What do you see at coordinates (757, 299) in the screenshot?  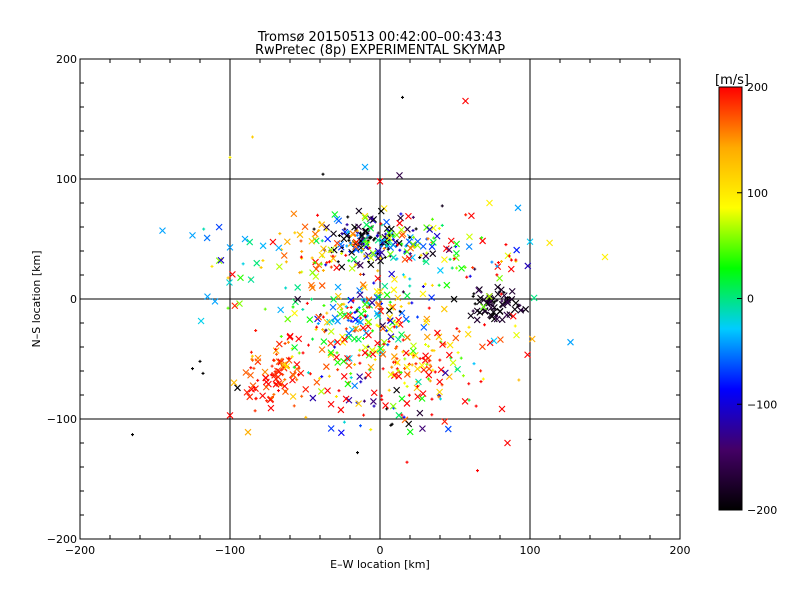 I see `colorbar-ticks: 200 100 0 −100 −200` at bounding box center [757, 299].